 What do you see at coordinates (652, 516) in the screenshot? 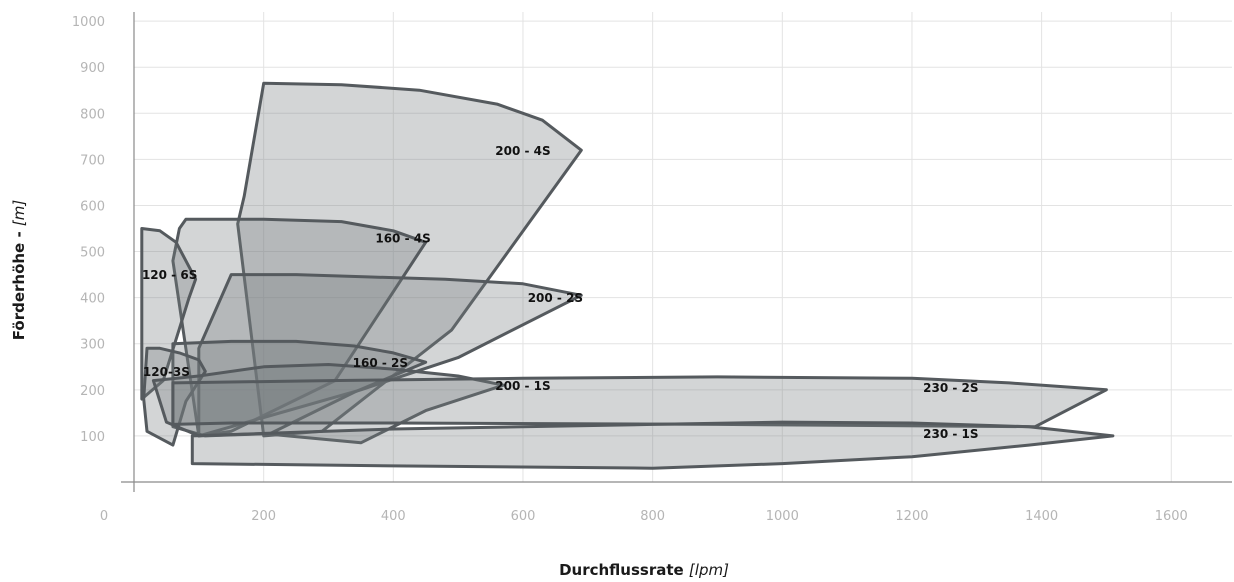
I see `x-tick-label: 800` at bounding box center [652, 516].